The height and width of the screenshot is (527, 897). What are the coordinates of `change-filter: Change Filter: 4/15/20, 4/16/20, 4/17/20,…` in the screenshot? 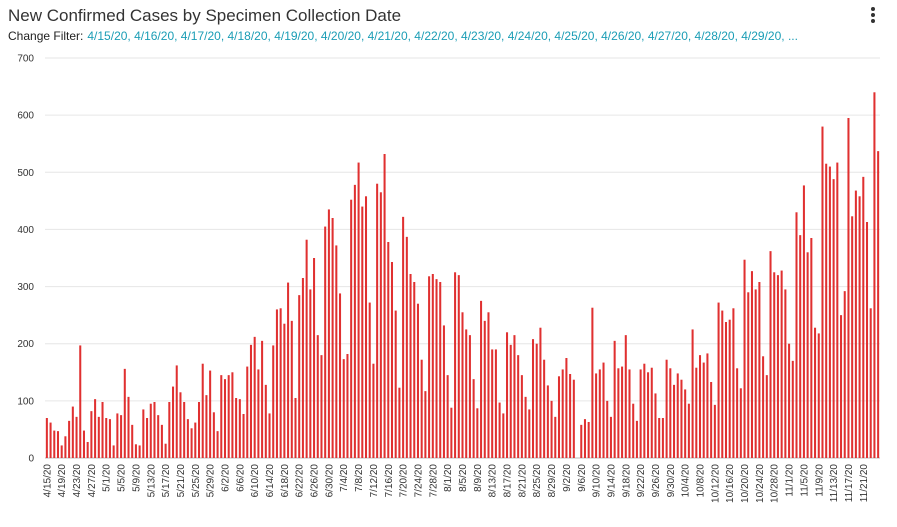 It's located at (423, 36).